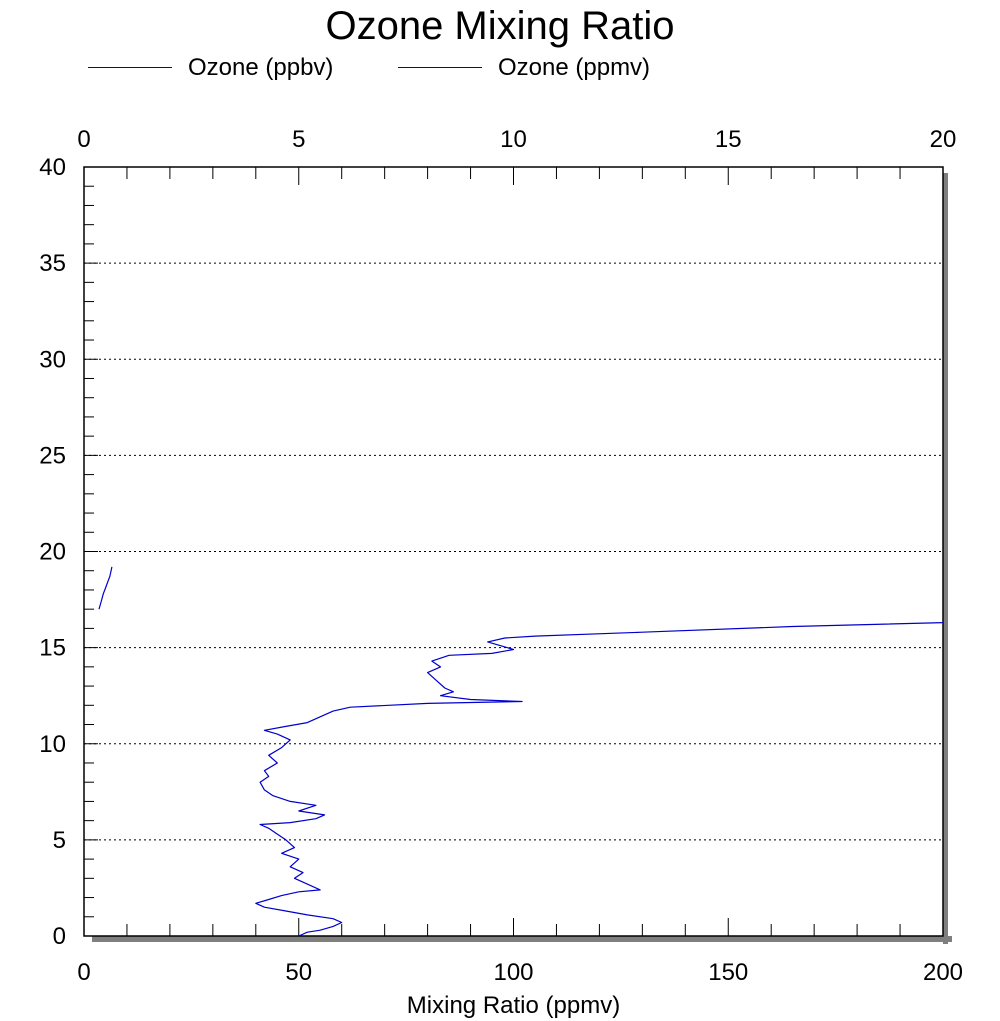 This screenshot has height=1021, width=1000. I want to click on x-top-tick-label: 0, so click(83, 139).